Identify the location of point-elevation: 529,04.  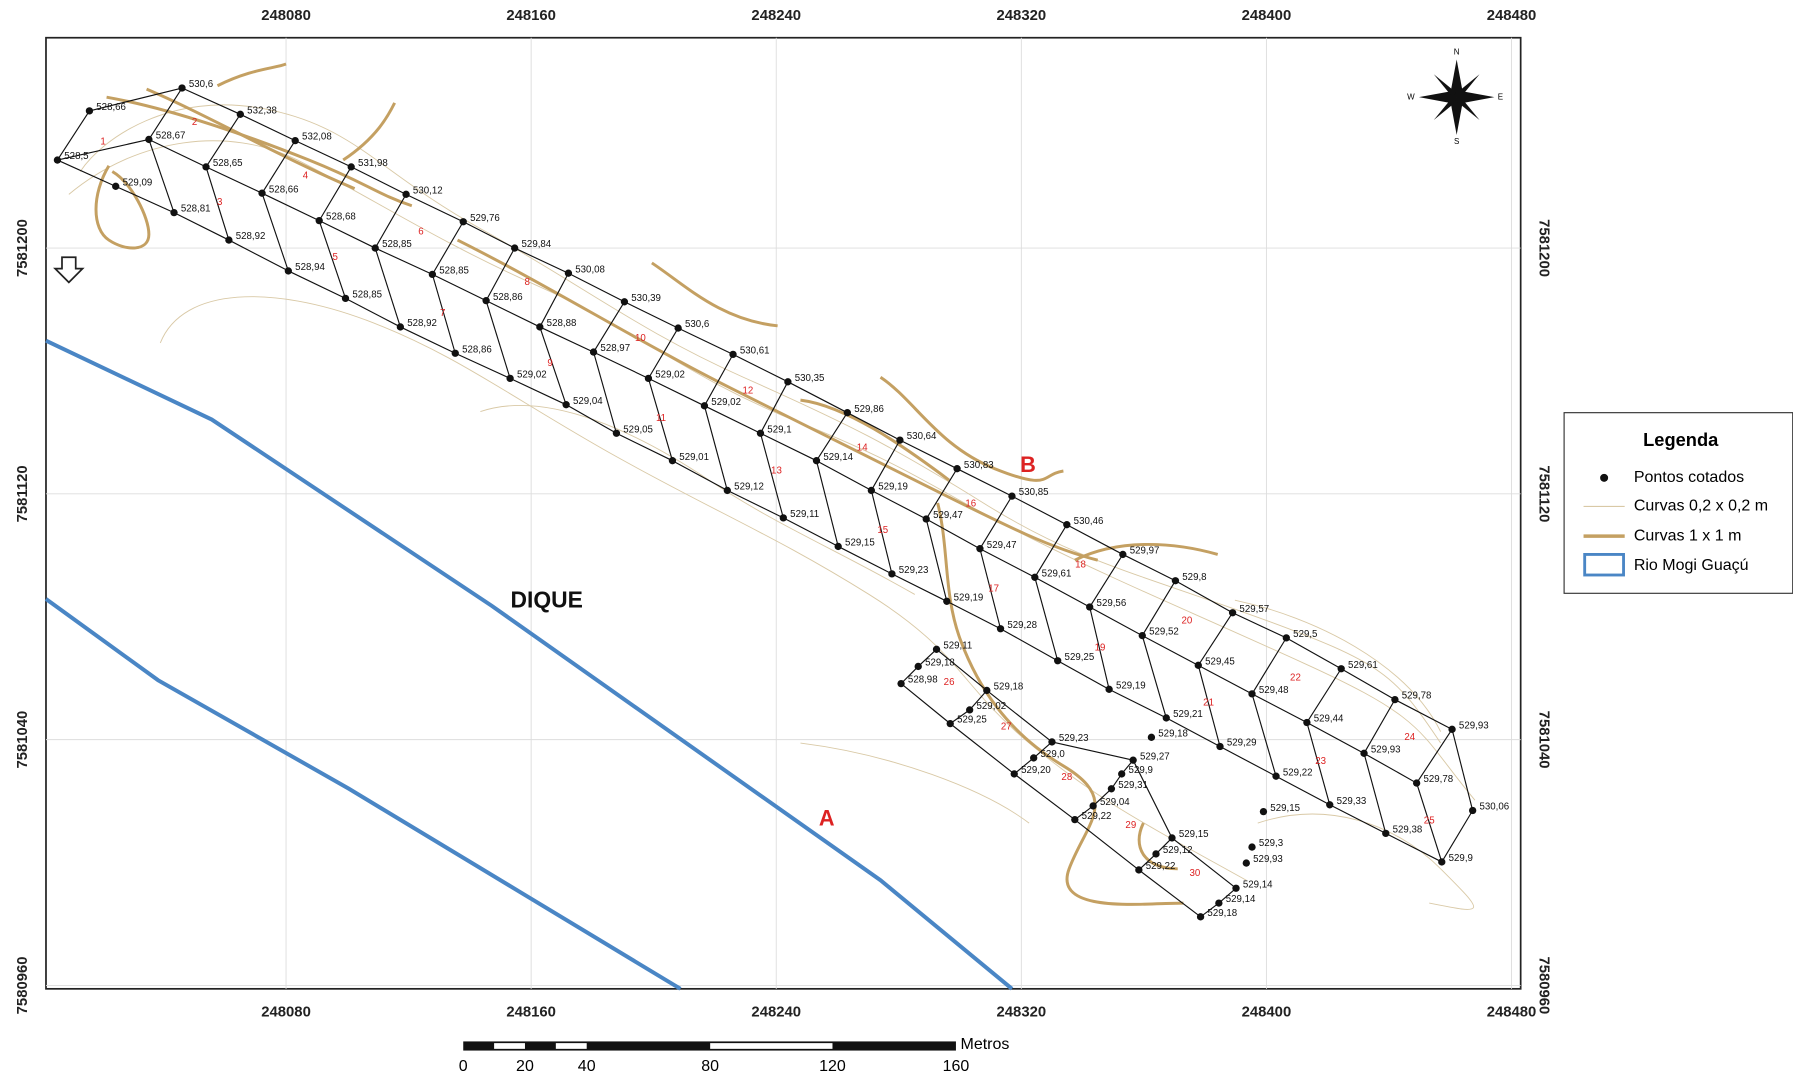
(1115, 802).